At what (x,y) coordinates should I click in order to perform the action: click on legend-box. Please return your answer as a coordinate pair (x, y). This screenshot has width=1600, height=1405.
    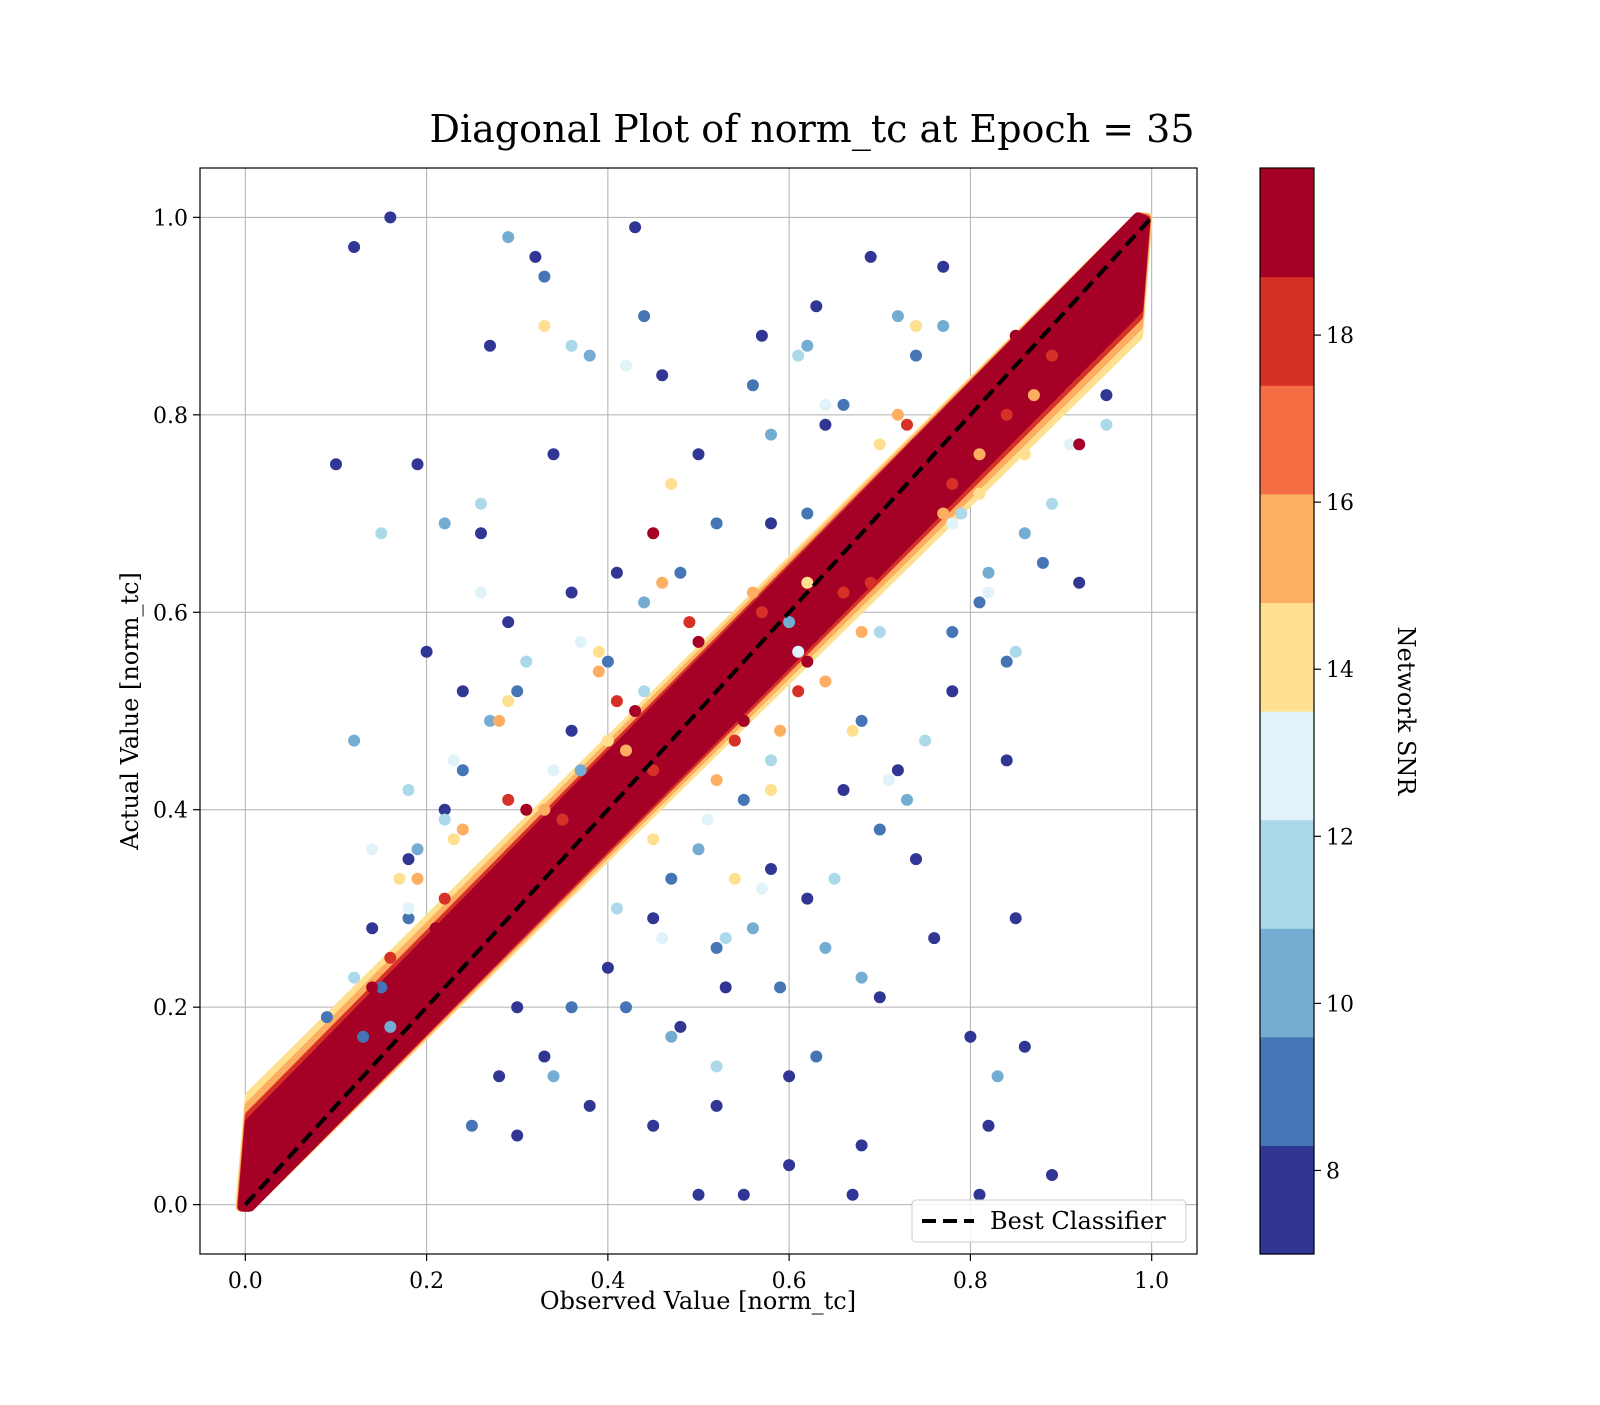
    Looking at the image, I should click on (1049, 1221).